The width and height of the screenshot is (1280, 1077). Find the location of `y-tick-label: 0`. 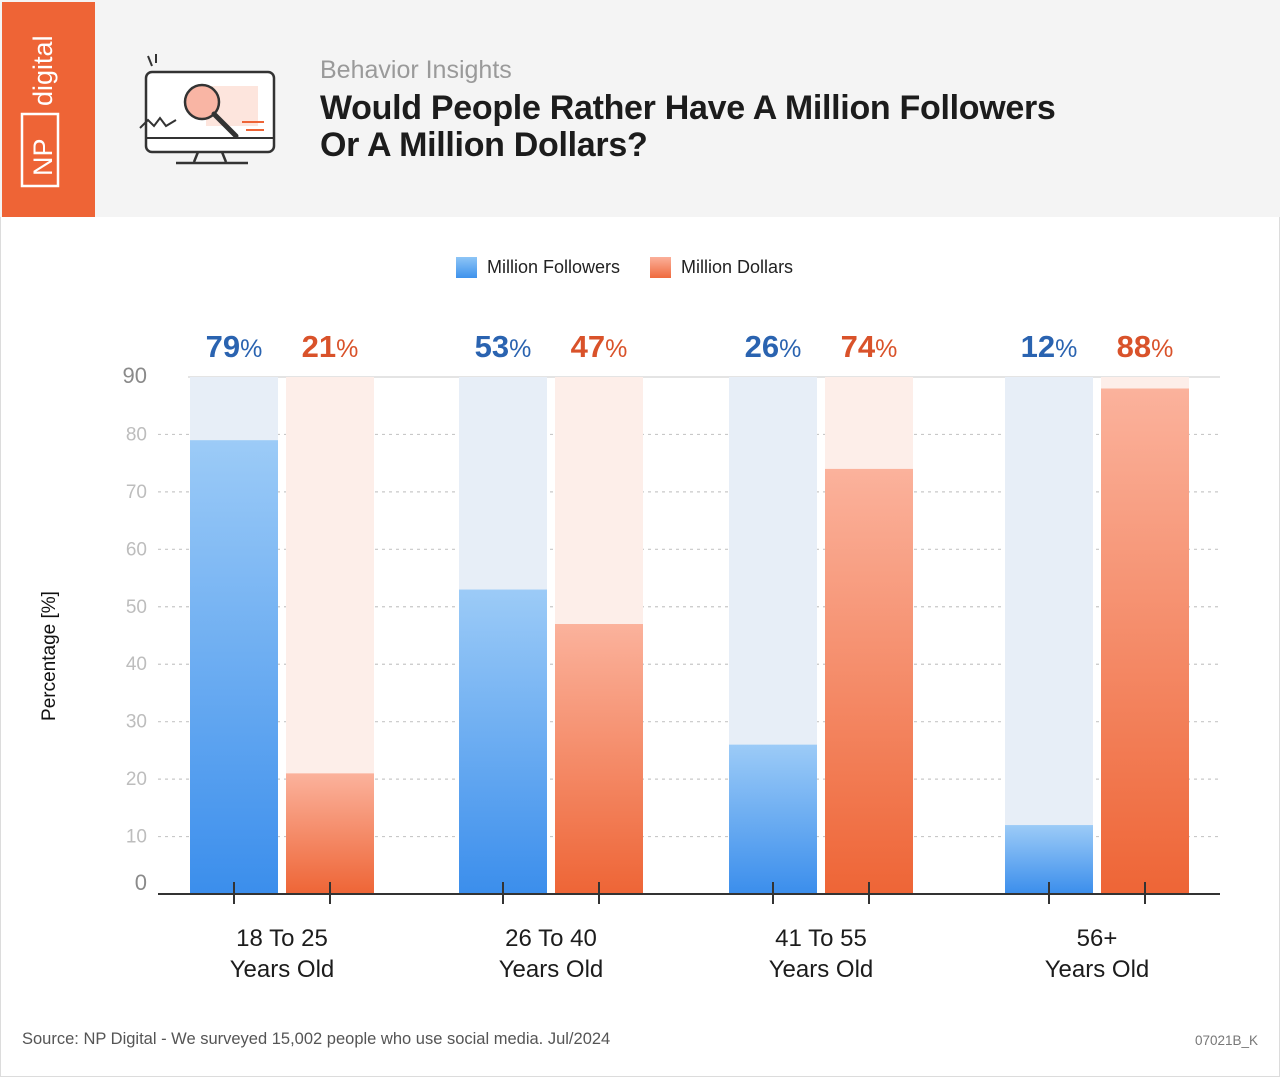

y-tick-label: 0 is located at coordinates (141, 882).